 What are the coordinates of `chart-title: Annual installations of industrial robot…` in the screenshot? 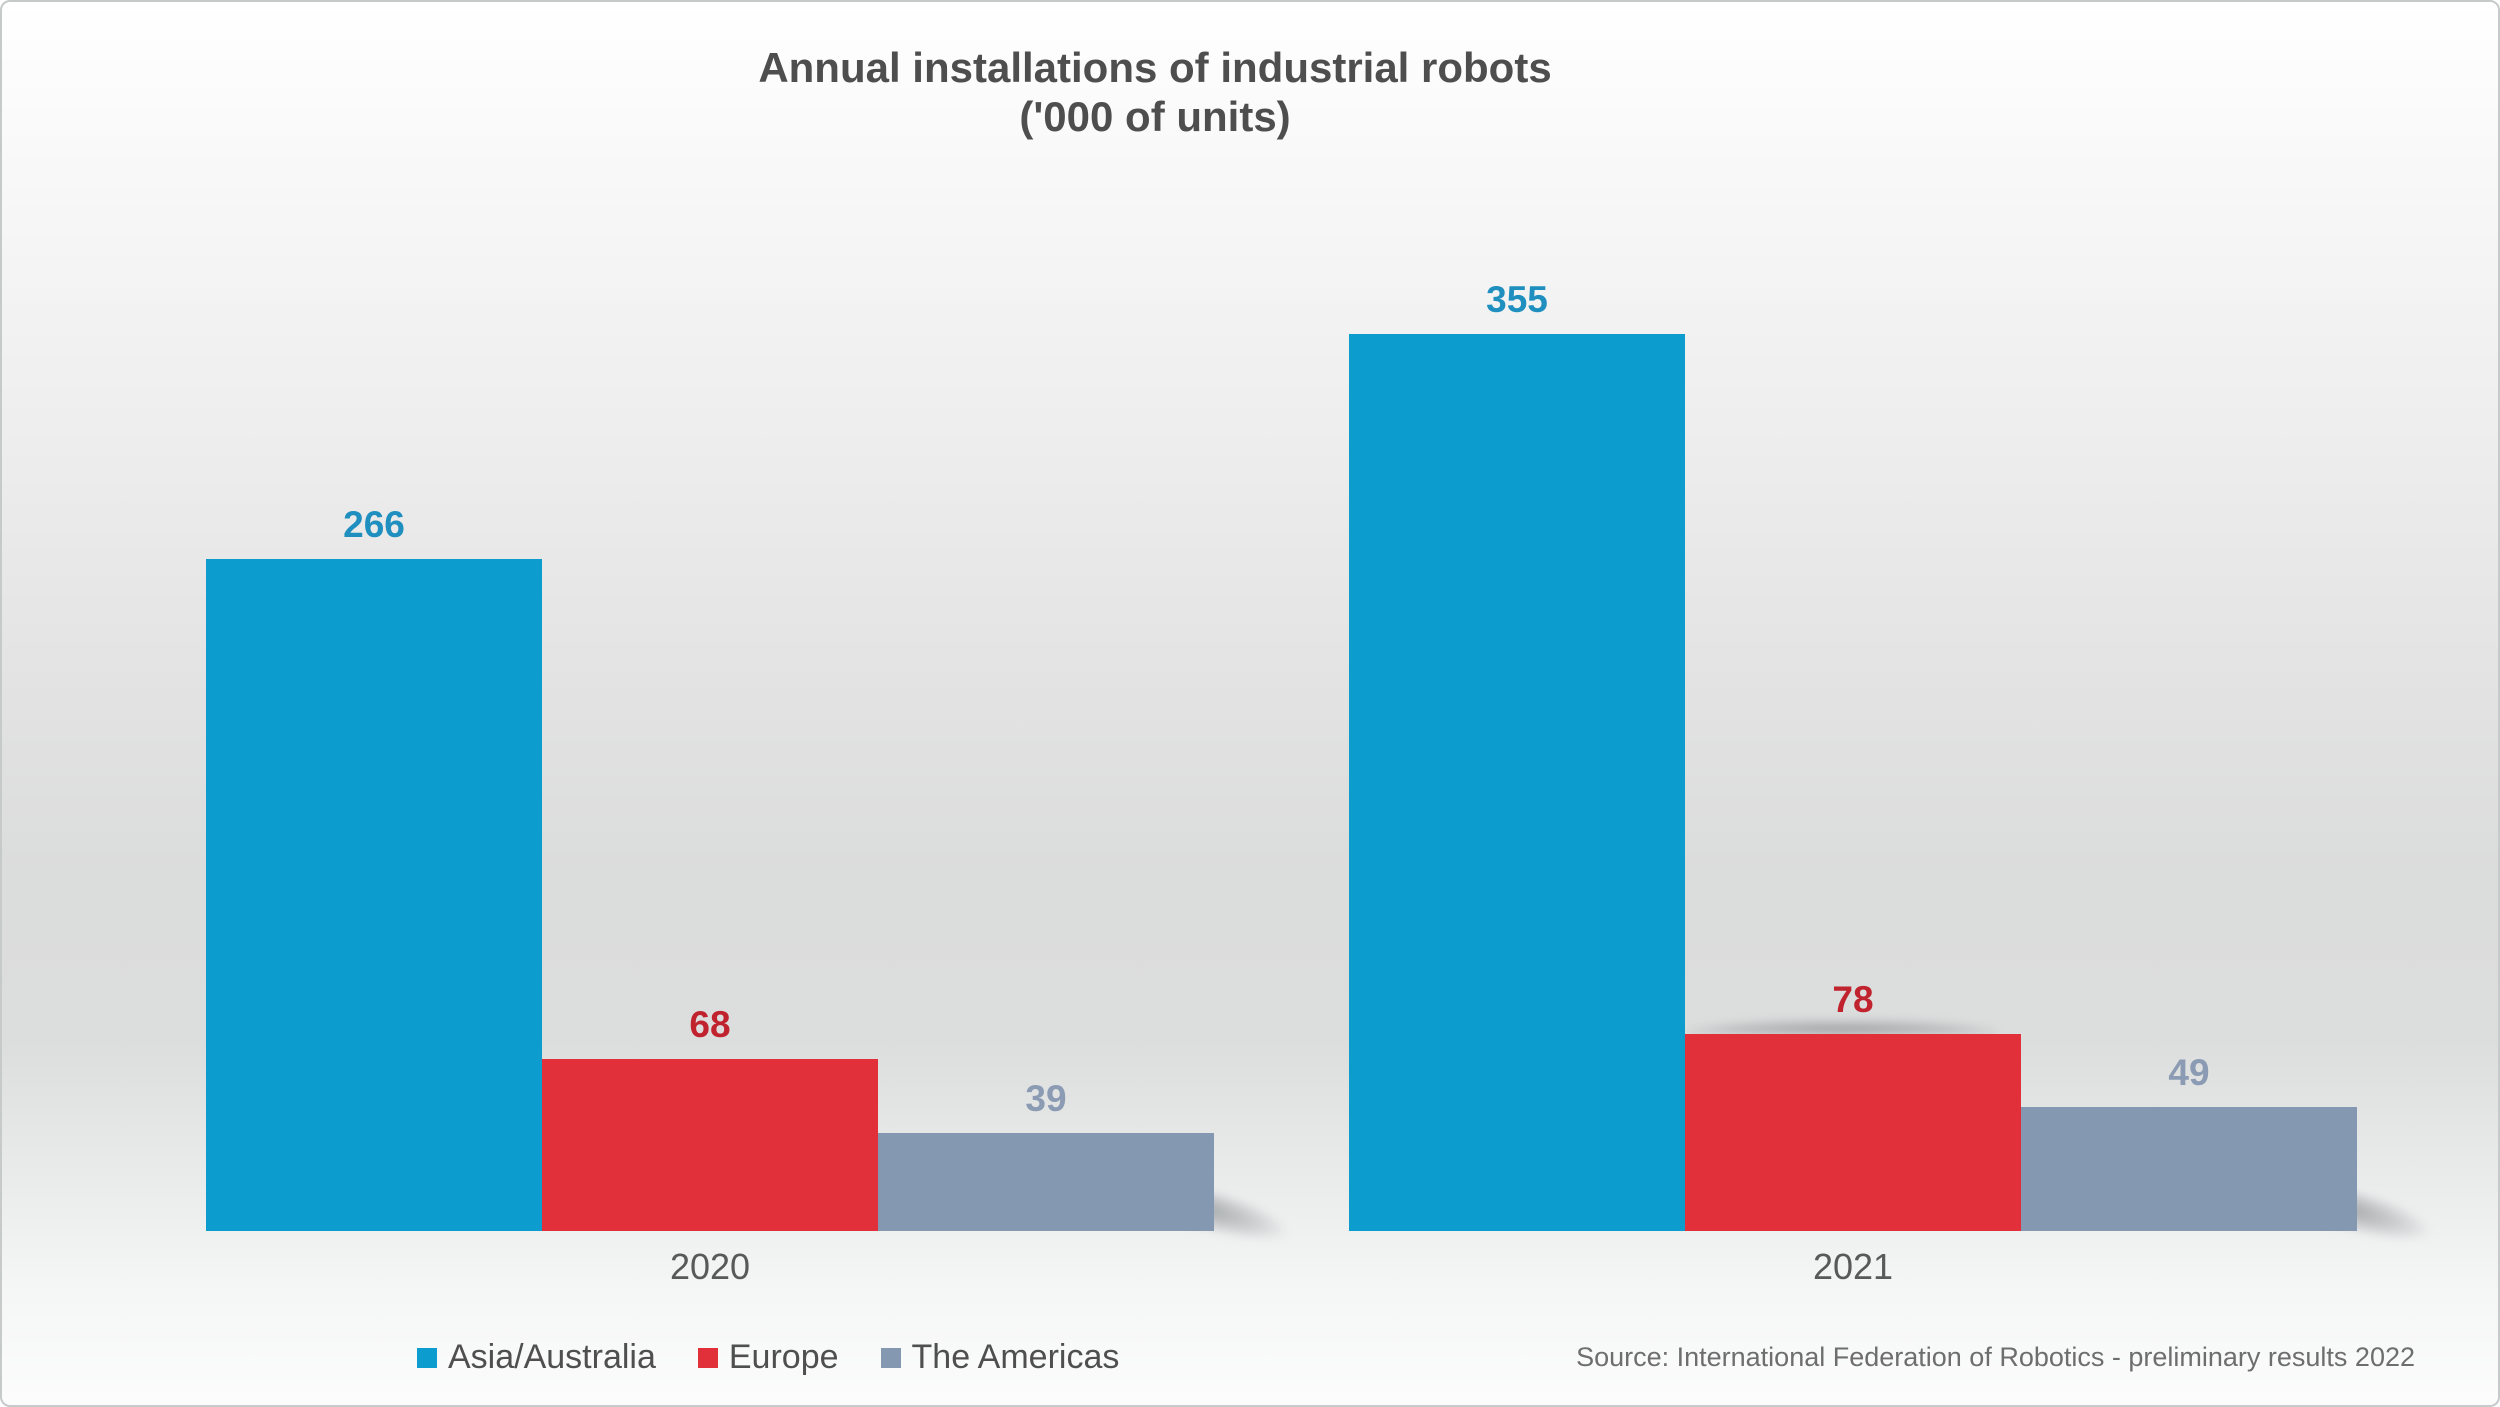 It's located at (1154, 92).